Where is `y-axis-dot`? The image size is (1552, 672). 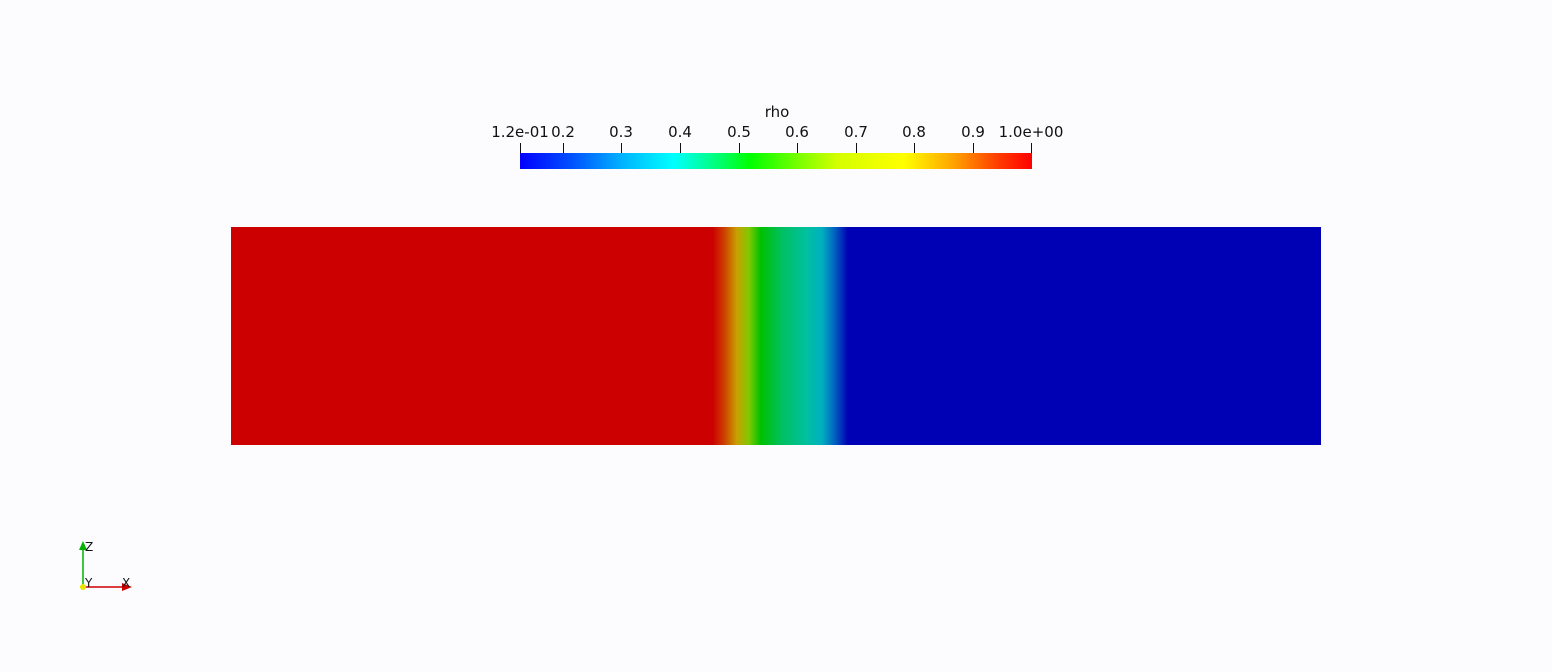
y-axis-dot is located at coordinates (83, 587).